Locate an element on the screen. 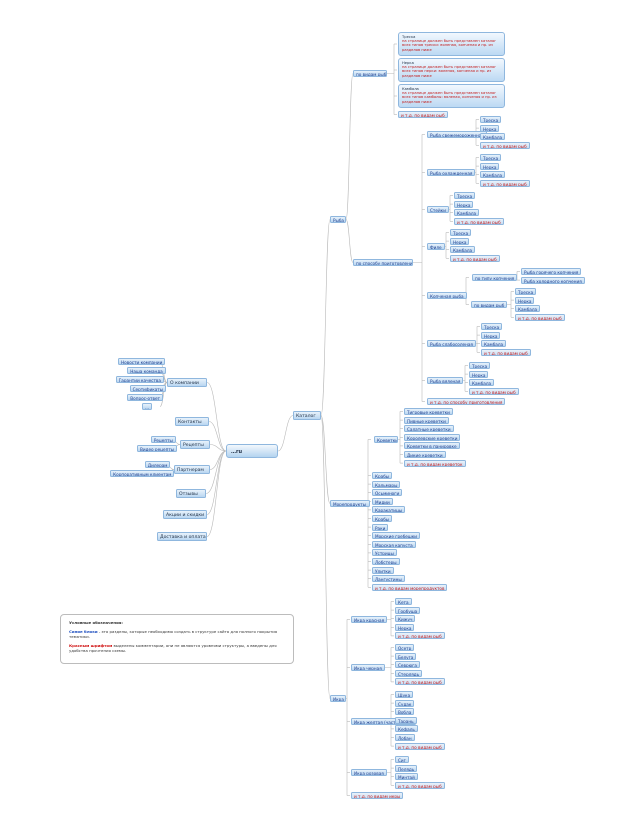 This screenshot has height=833, width=644. caviar-kind: Горбуша is located at coordinates (408, 610).